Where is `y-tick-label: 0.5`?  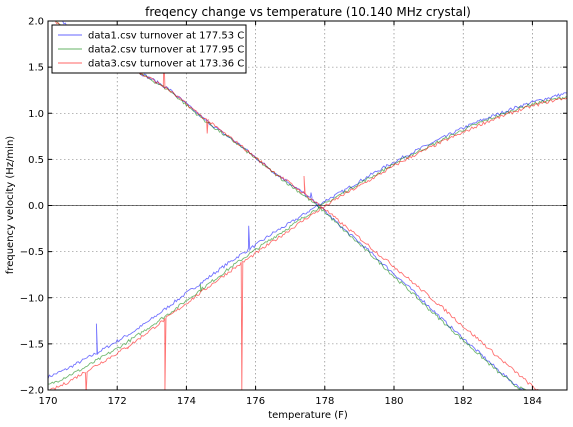 y-tick-label: 0.5 is located at coordinates (36, 160).